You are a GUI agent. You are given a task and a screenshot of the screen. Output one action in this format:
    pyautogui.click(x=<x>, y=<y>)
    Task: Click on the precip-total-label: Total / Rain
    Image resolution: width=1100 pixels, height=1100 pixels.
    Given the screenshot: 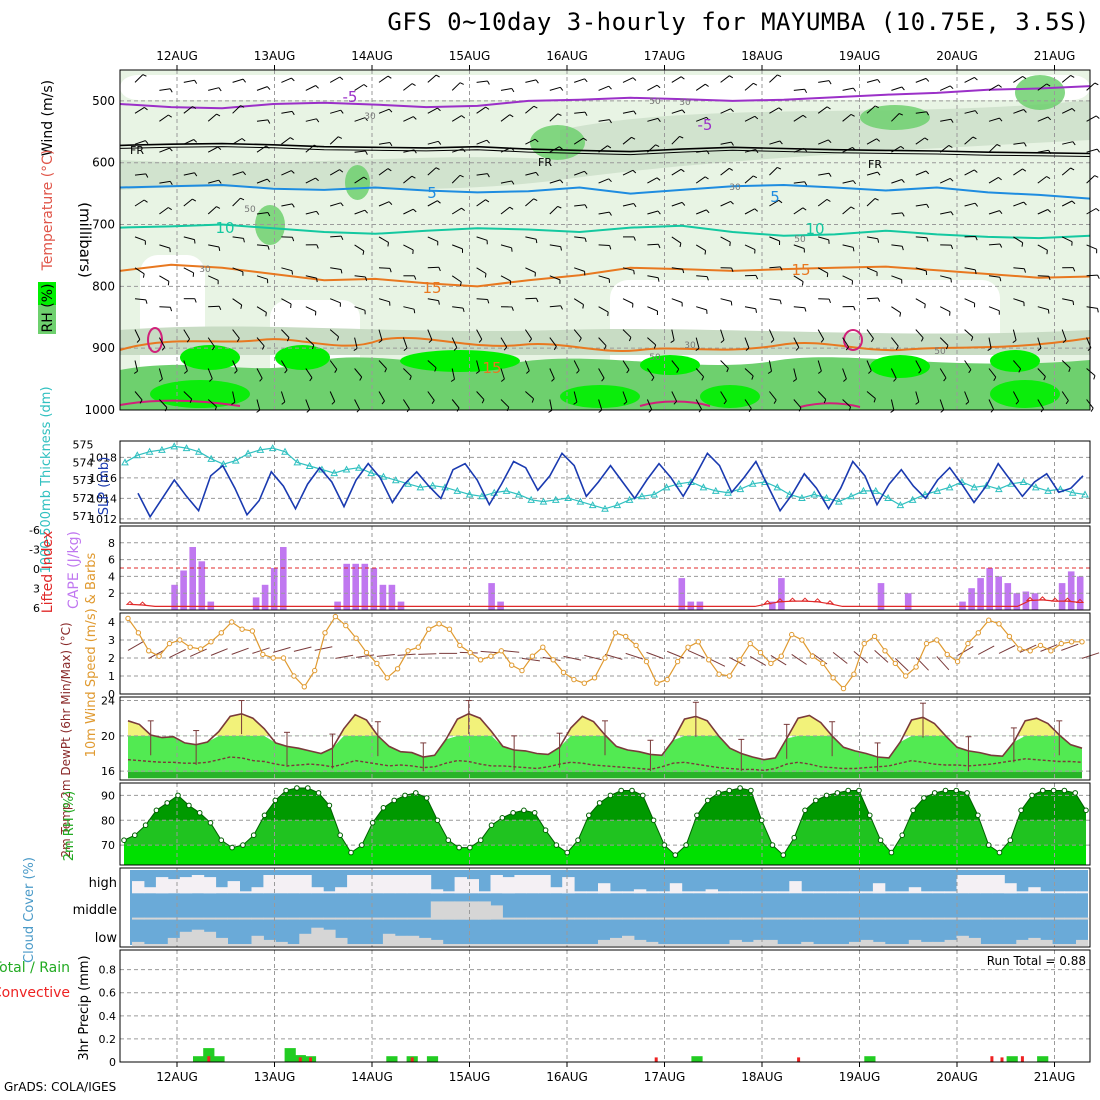 What is the action you would take?
    pyautogui.click(x=35, y=968)
    